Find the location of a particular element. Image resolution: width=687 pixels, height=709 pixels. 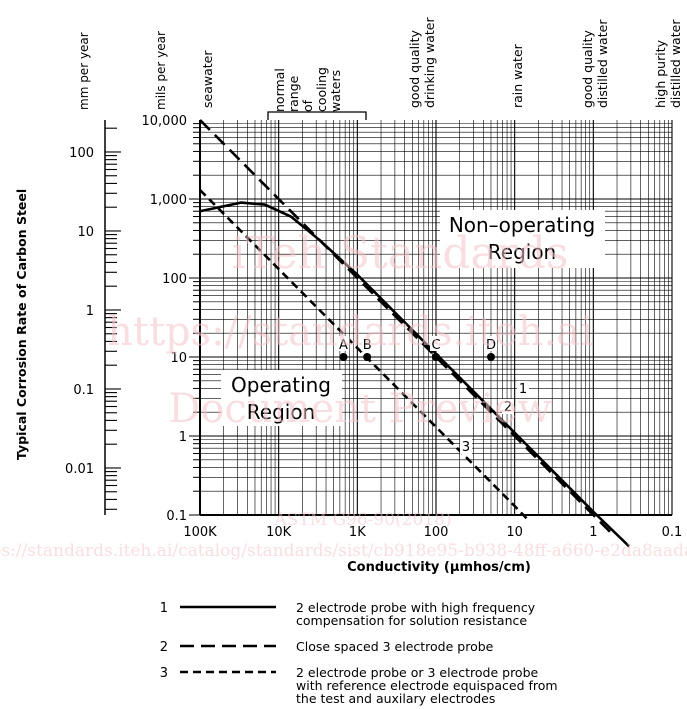

point-label-C: C is located at coordinates (435, 345).